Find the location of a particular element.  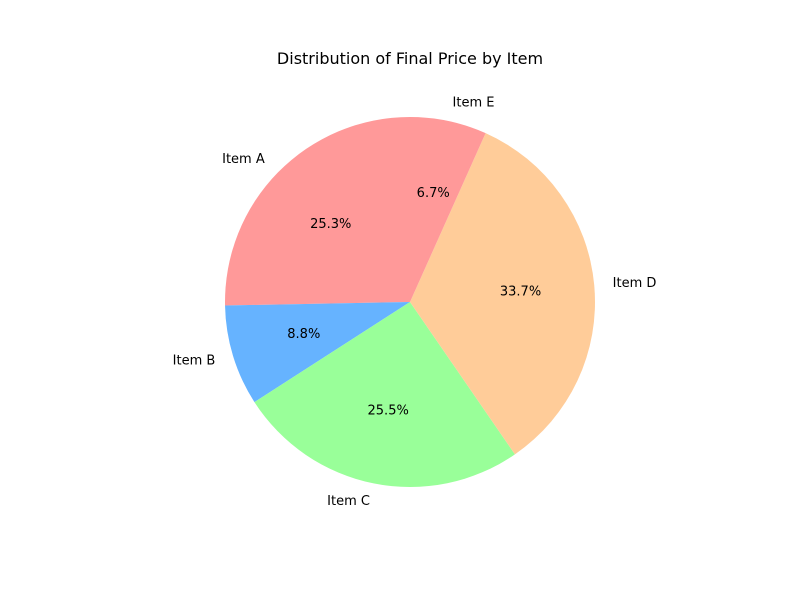

pie-category-label-item-a: Item A is located at coordinates (243, 159).